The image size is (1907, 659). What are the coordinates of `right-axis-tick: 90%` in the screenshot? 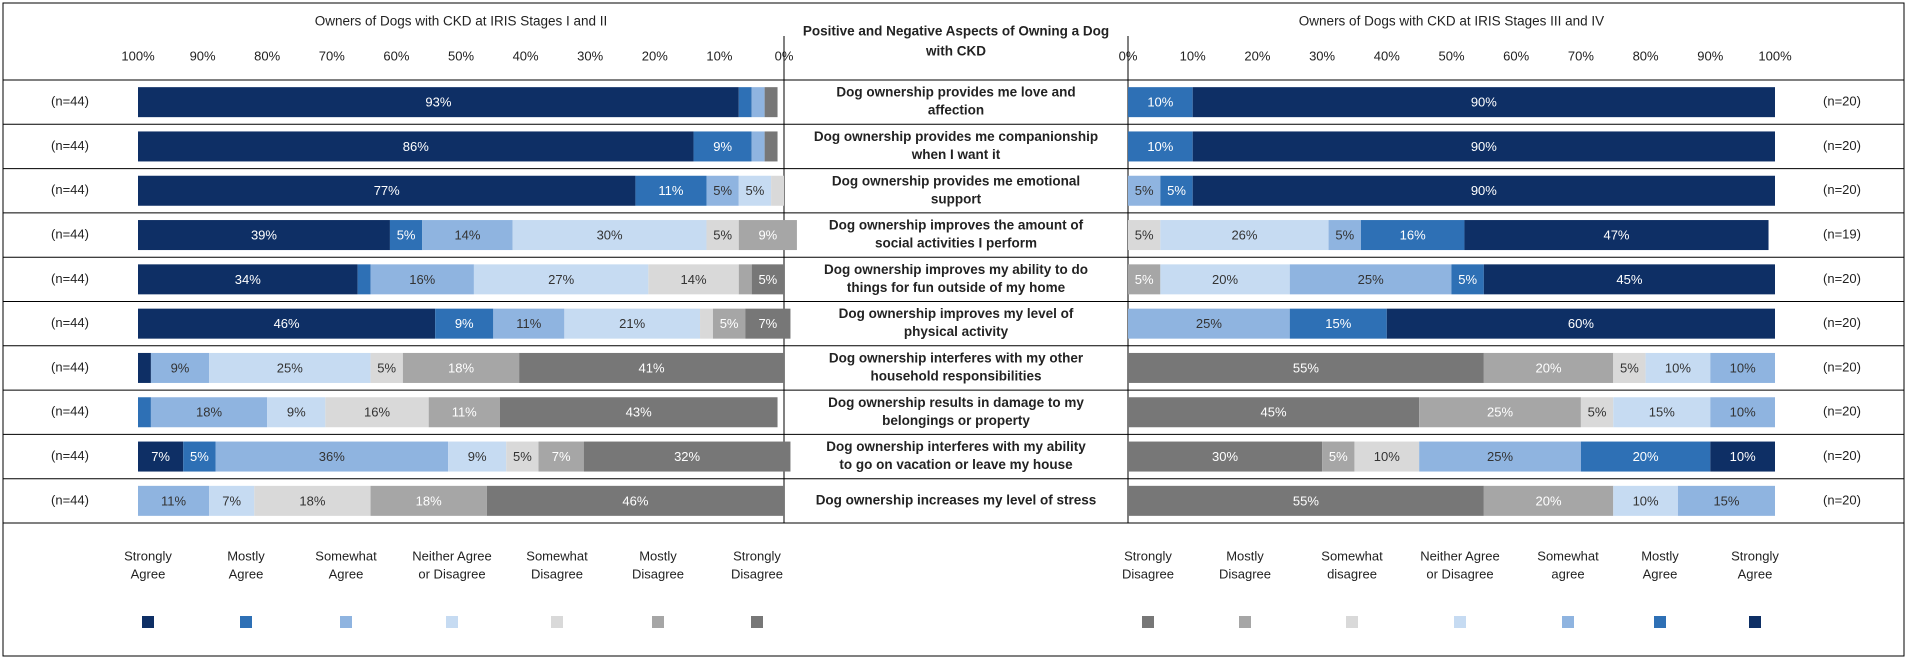 It's located at (1710, 55).